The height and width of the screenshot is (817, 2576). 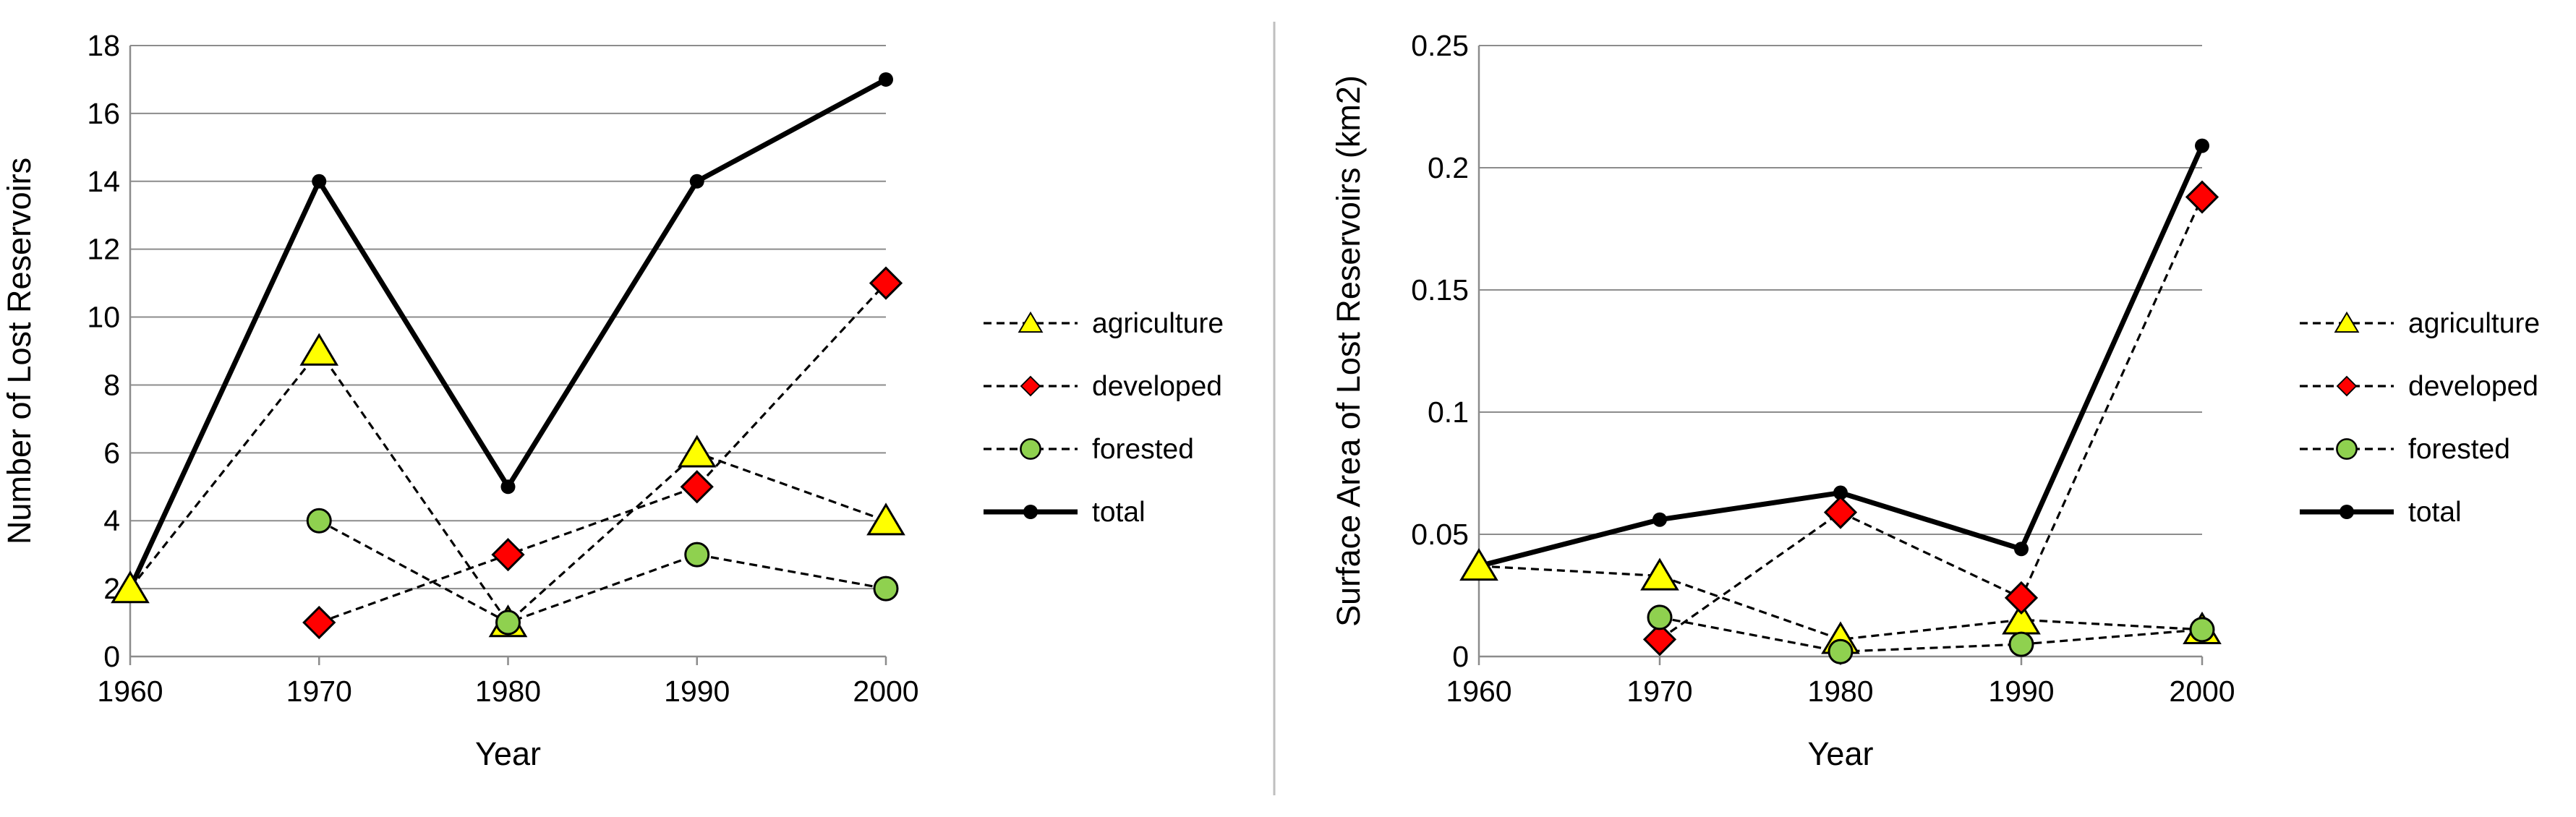 I want to click on y-tick-label: 0.1, so click(x=1449, y=412).